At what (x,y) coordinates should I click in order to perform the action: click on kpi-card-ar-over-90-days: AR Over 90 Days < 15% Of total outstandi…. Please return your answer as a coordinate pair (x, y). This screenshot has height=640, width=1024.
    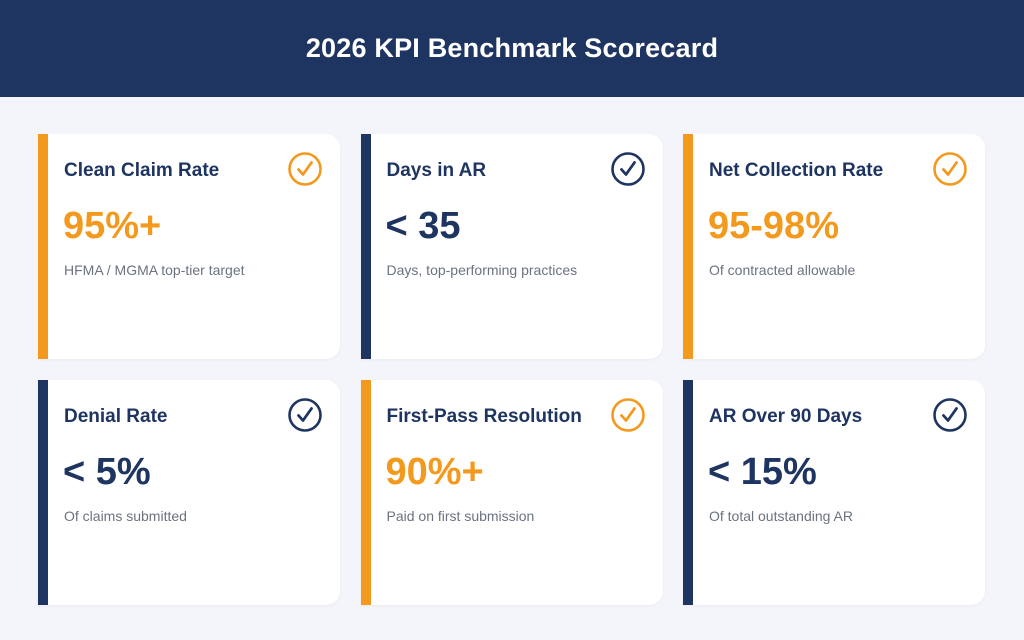
    Looking at the image, I should click on (834, 492).